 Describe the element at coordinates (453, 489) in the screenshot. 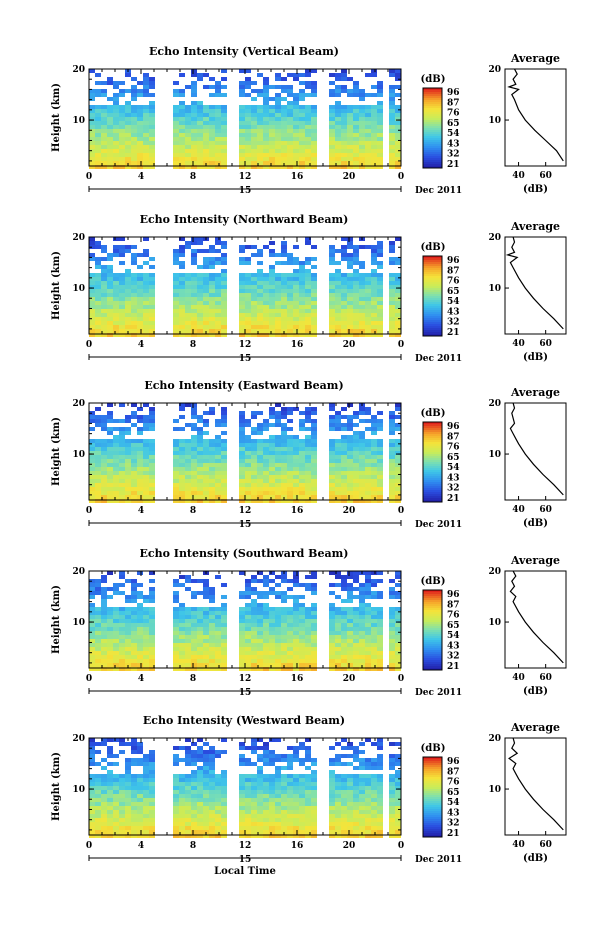

I see `colorbar-tick-label: 32` at that location.